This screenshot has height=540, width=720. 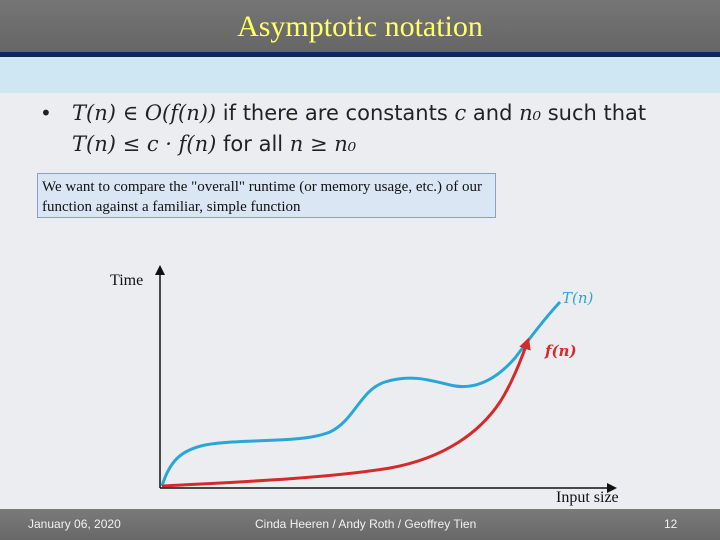 I want to click on footer-authors: Cinda Heeren / Andy Roth / Geoffrey Tien, so click(x=366, y=524).